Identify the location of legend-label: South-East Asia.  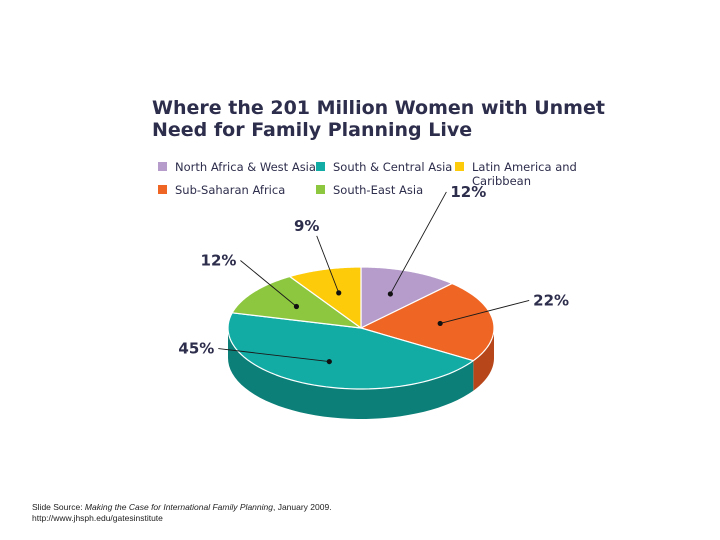
(378, 190).